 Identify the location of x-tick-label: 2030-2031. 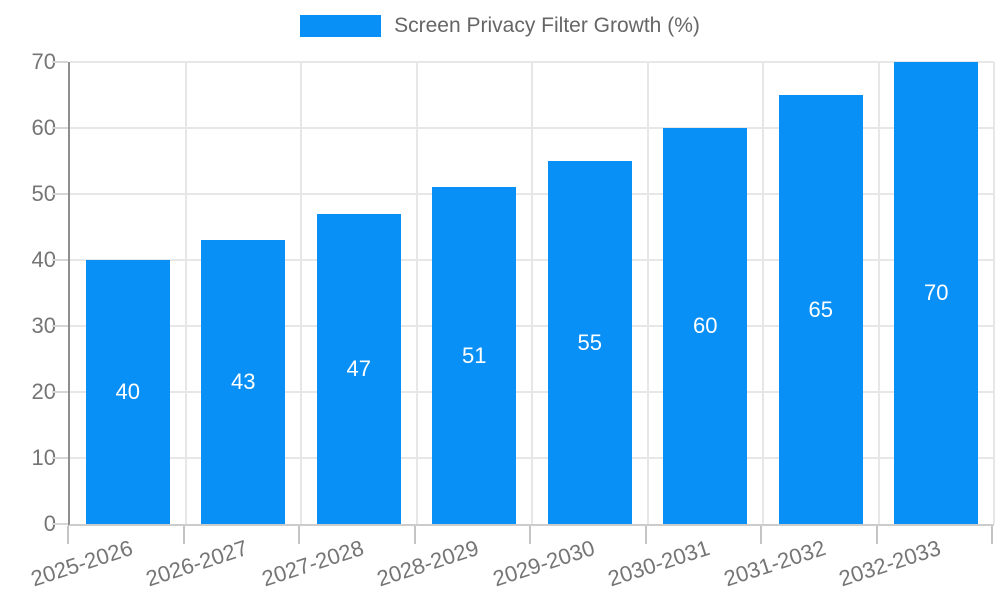
(658, 563).